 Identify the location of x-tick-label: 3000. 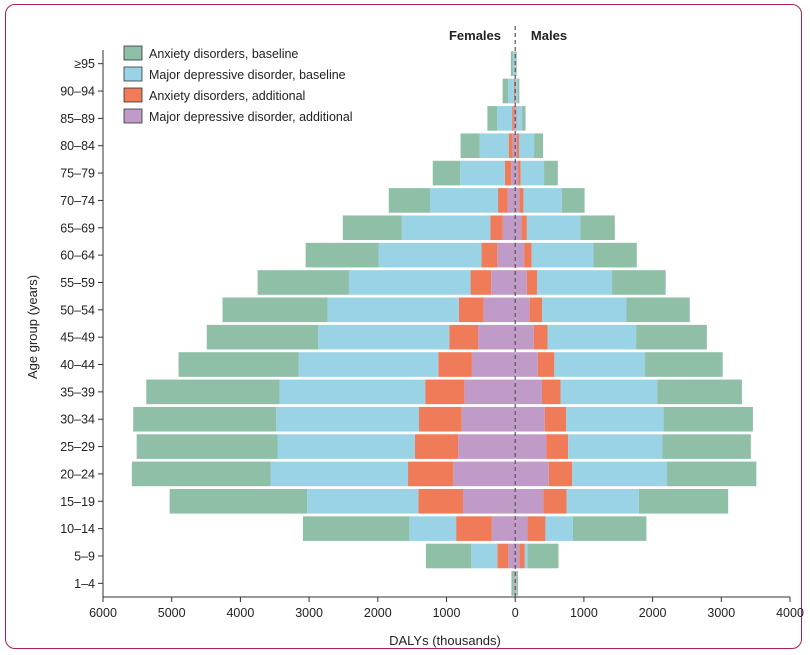
(721, 613).